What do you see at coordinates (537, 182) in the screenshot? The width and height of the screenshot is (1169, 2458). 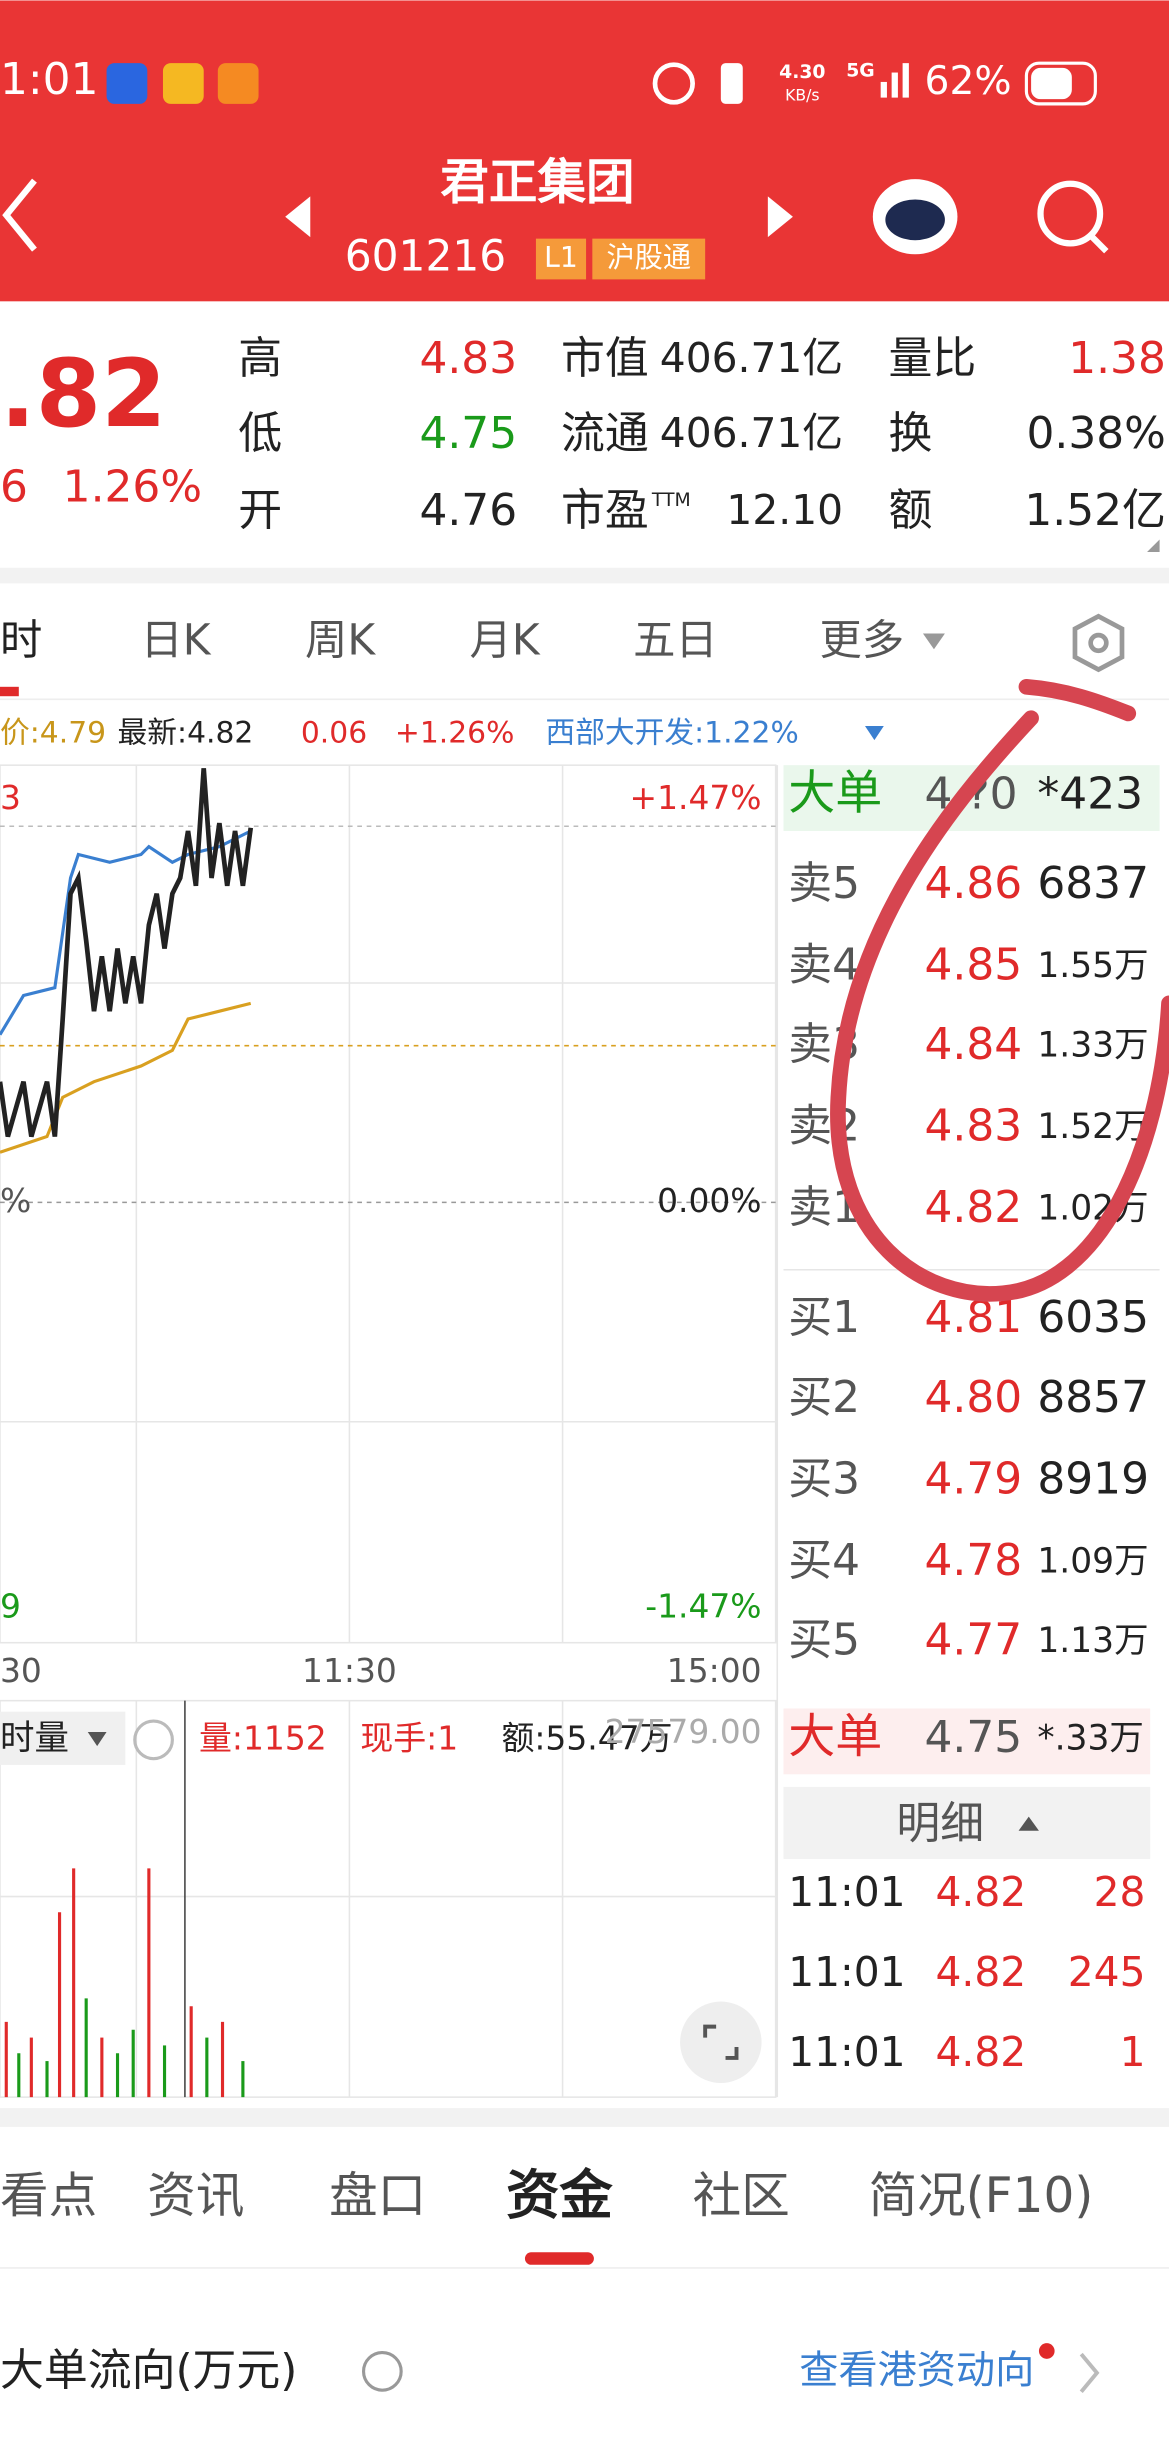 I see `stock-name: 君正集团` at bounding box center [537, 182].